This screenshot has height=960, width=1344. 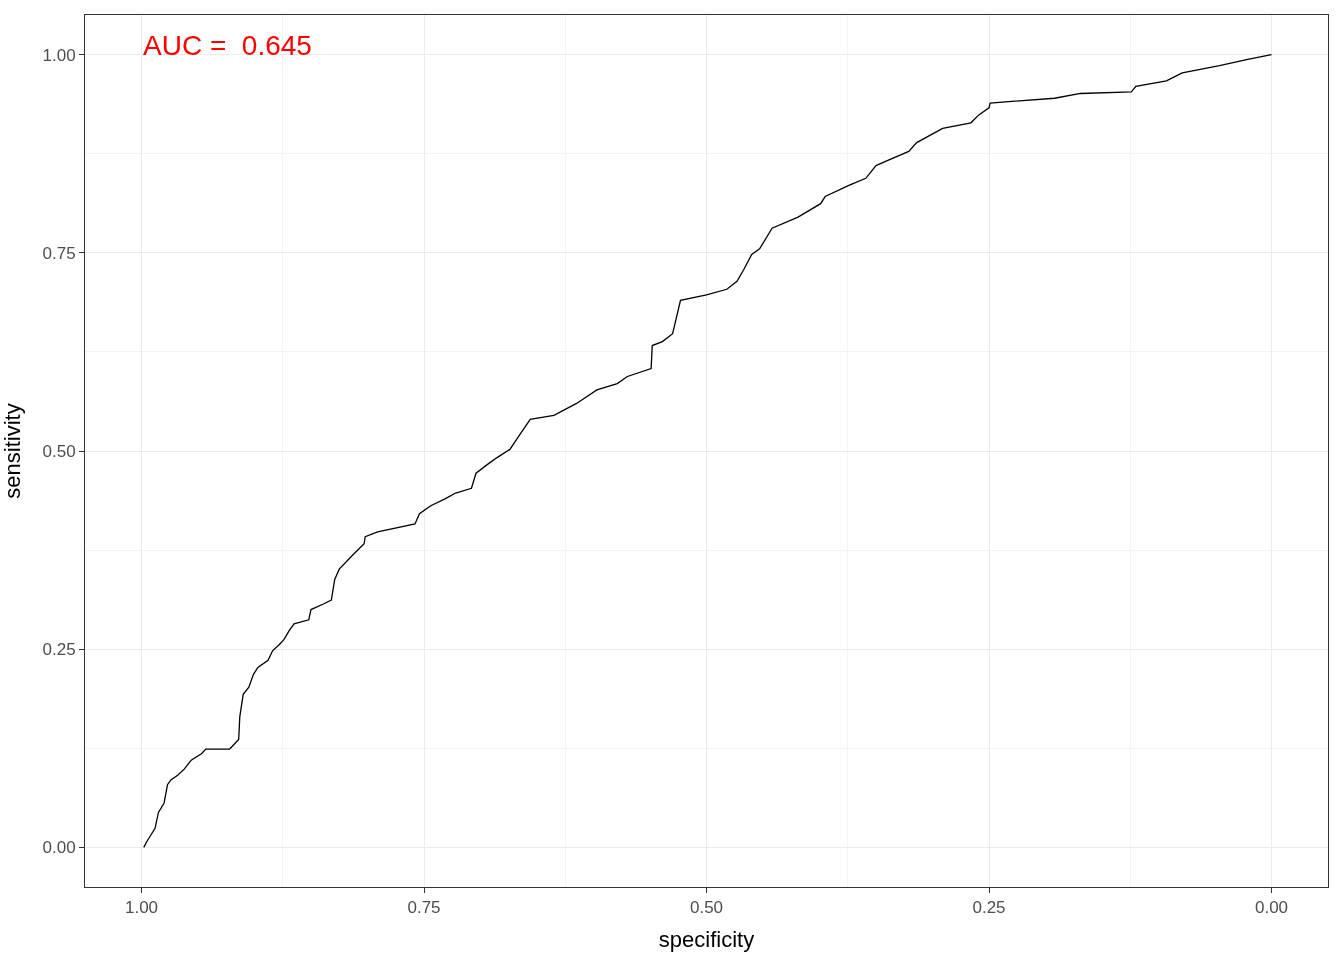 I want to click on x-tick-label: 0.25, so click(x=989, y=908).